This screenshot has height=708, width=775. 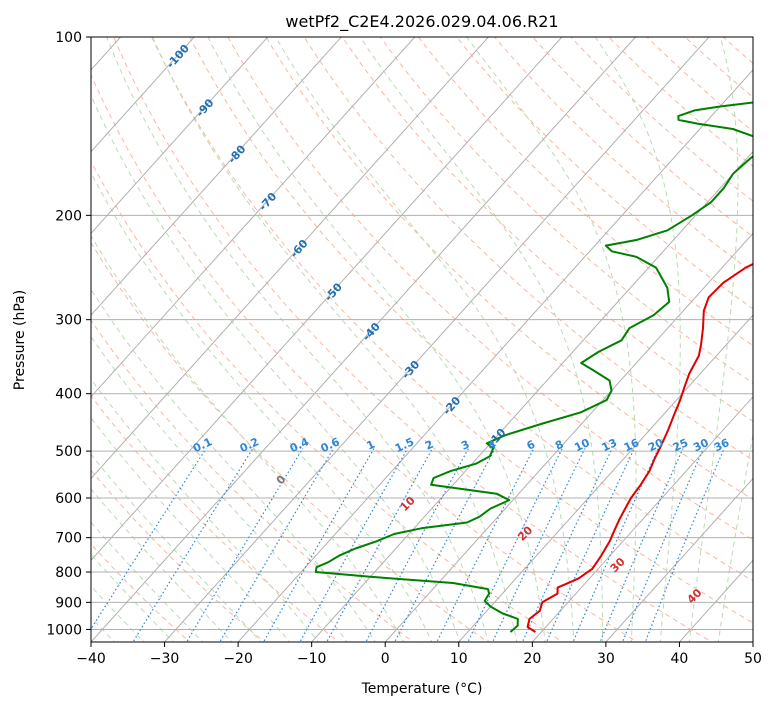 I want to click on moist-adiabat-label: 10, so click(x=408, y=504).